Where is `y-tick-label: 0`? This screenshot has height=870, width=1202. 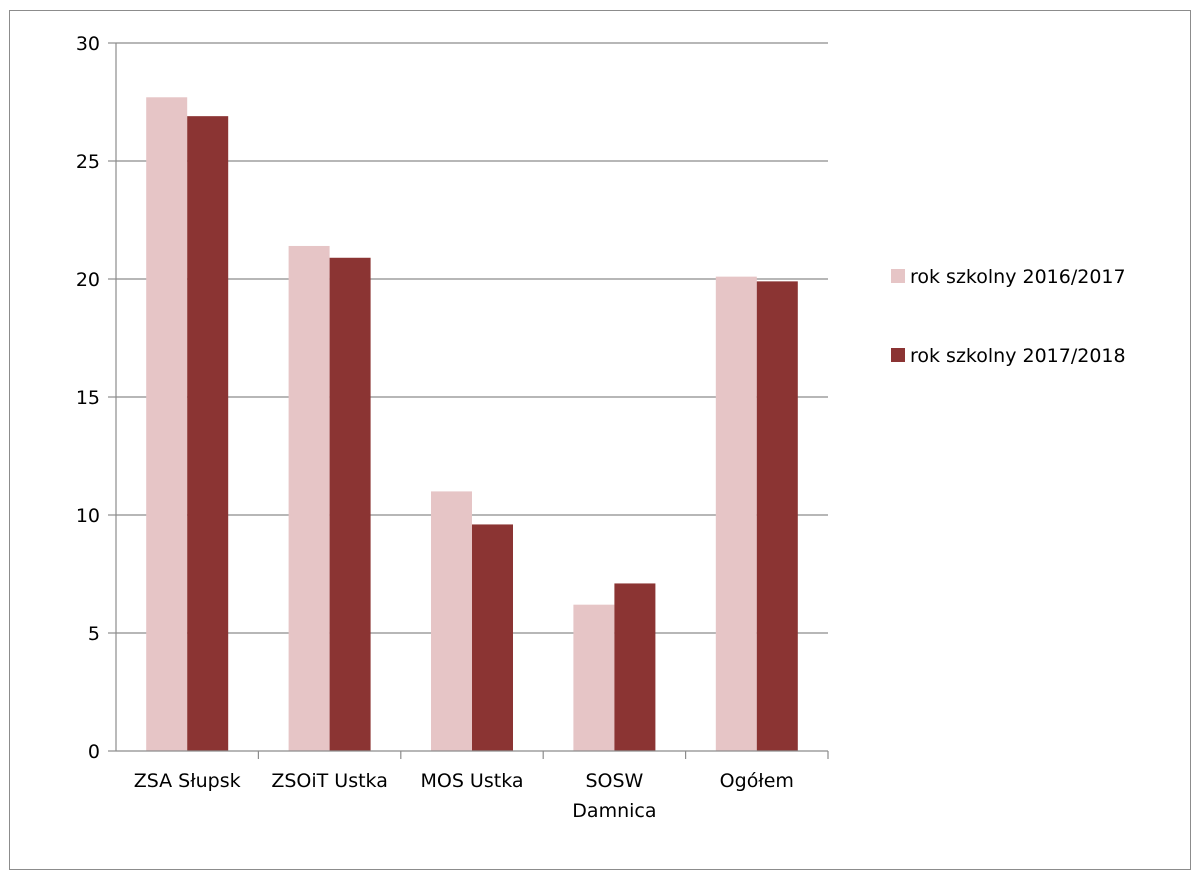
y-tick-label: 0 is located at coordinates (94, 752).